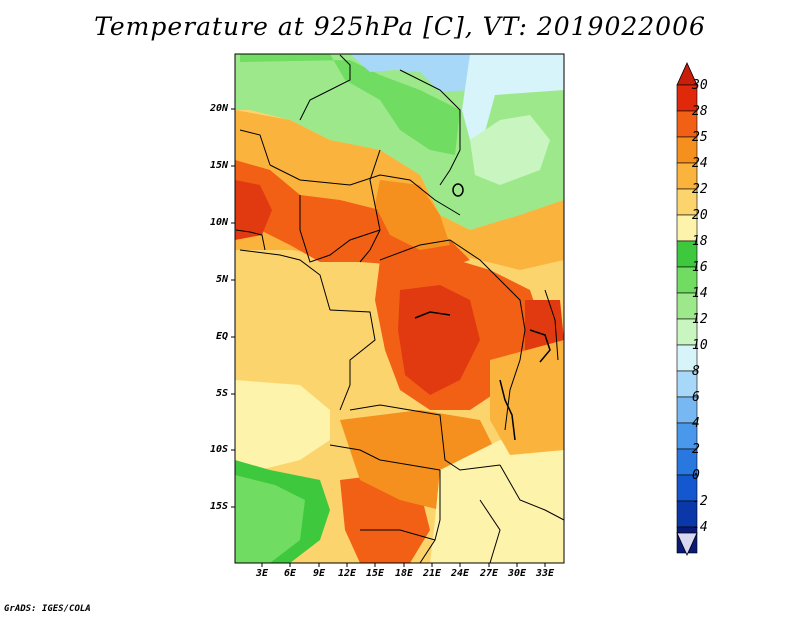  I want to click on colorbar-label-14: 14, so click(700, 293).